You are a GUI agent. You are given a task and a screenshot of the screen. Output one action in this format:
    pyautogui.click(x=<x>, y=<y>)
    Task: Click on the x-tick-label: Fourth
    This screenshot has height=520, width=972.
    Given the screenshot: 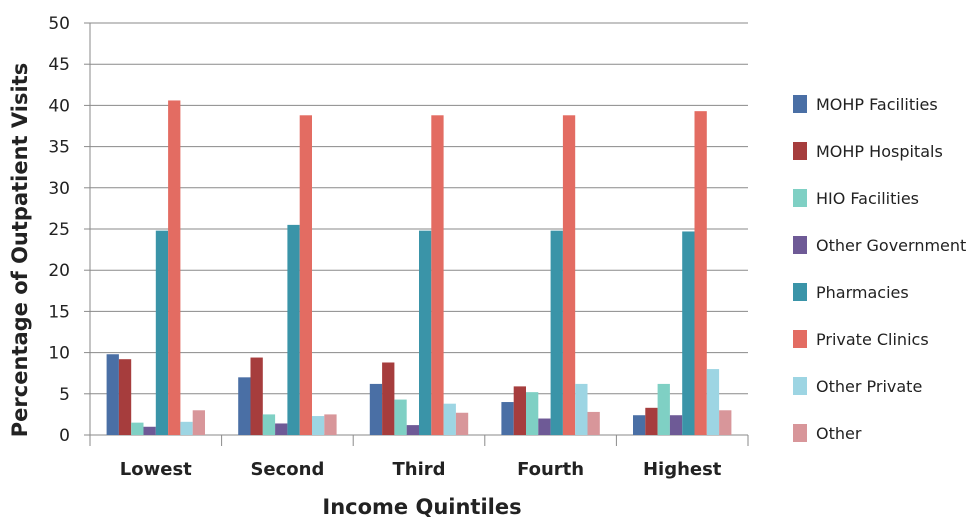 What is the action you would take?
    pyautogui.click(x=550, y=469)
    